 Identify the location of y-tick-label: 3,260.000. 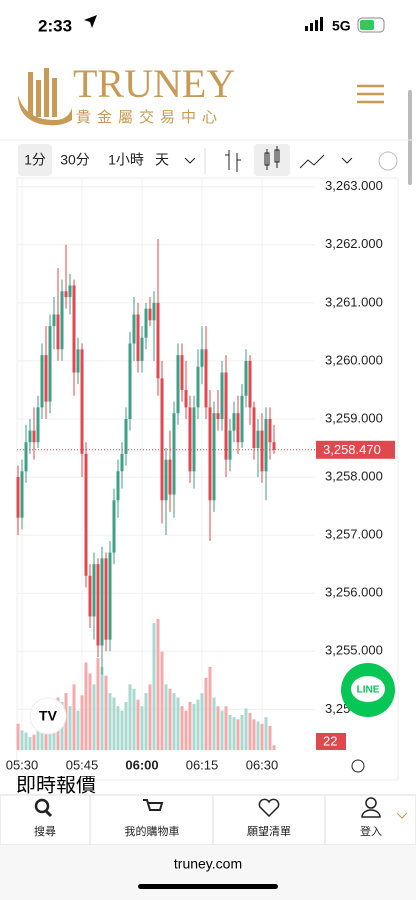
(354, 359).